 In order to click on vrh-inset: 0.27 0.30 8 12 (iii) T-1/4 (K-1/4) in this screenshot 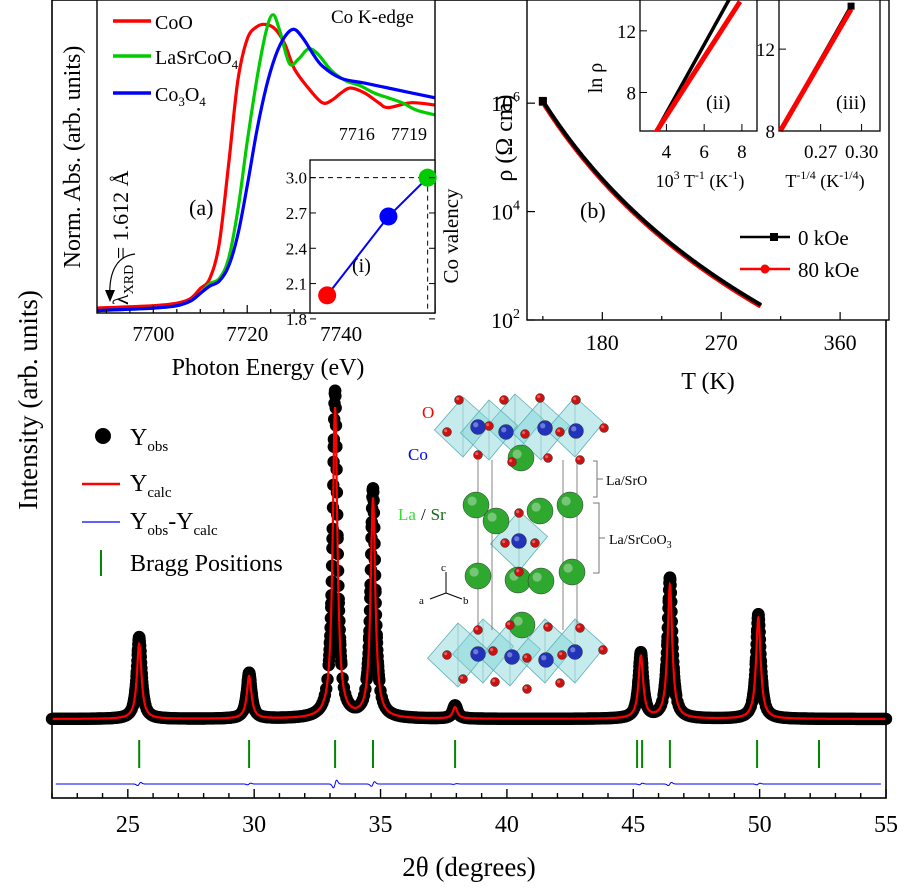, I will do `click(818, 96)`.